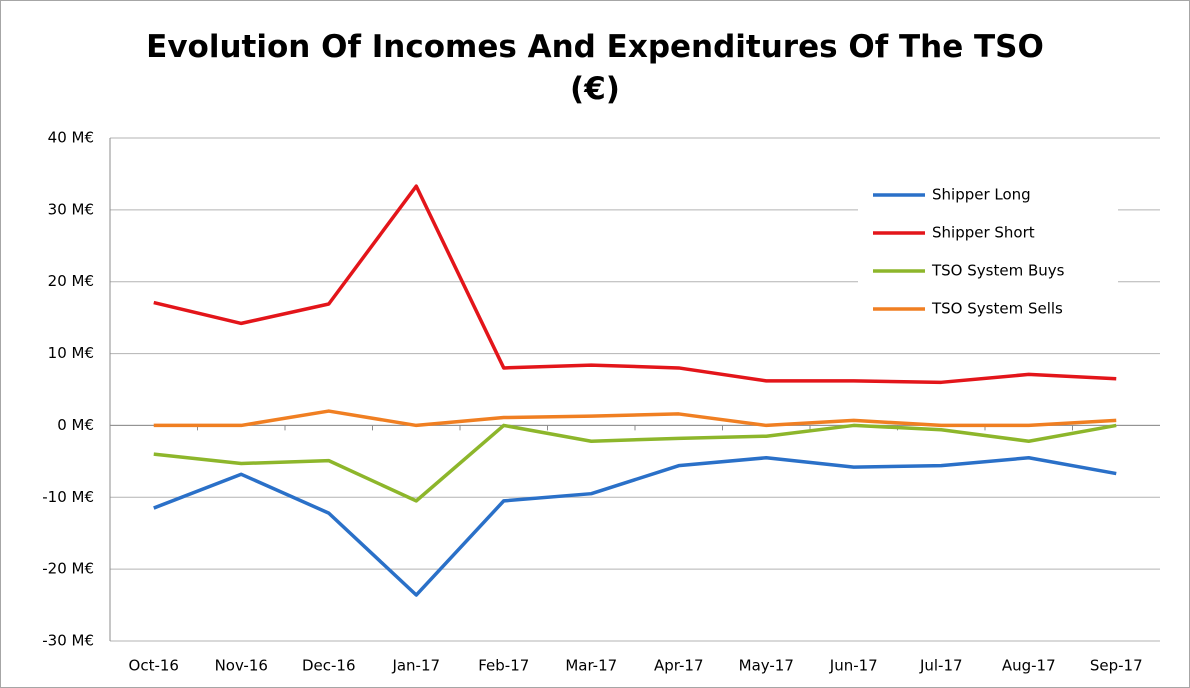  Describe the element at coordinates (71, 353) in the screenshot. I see `y-tick-label: 10 M€` at that location.